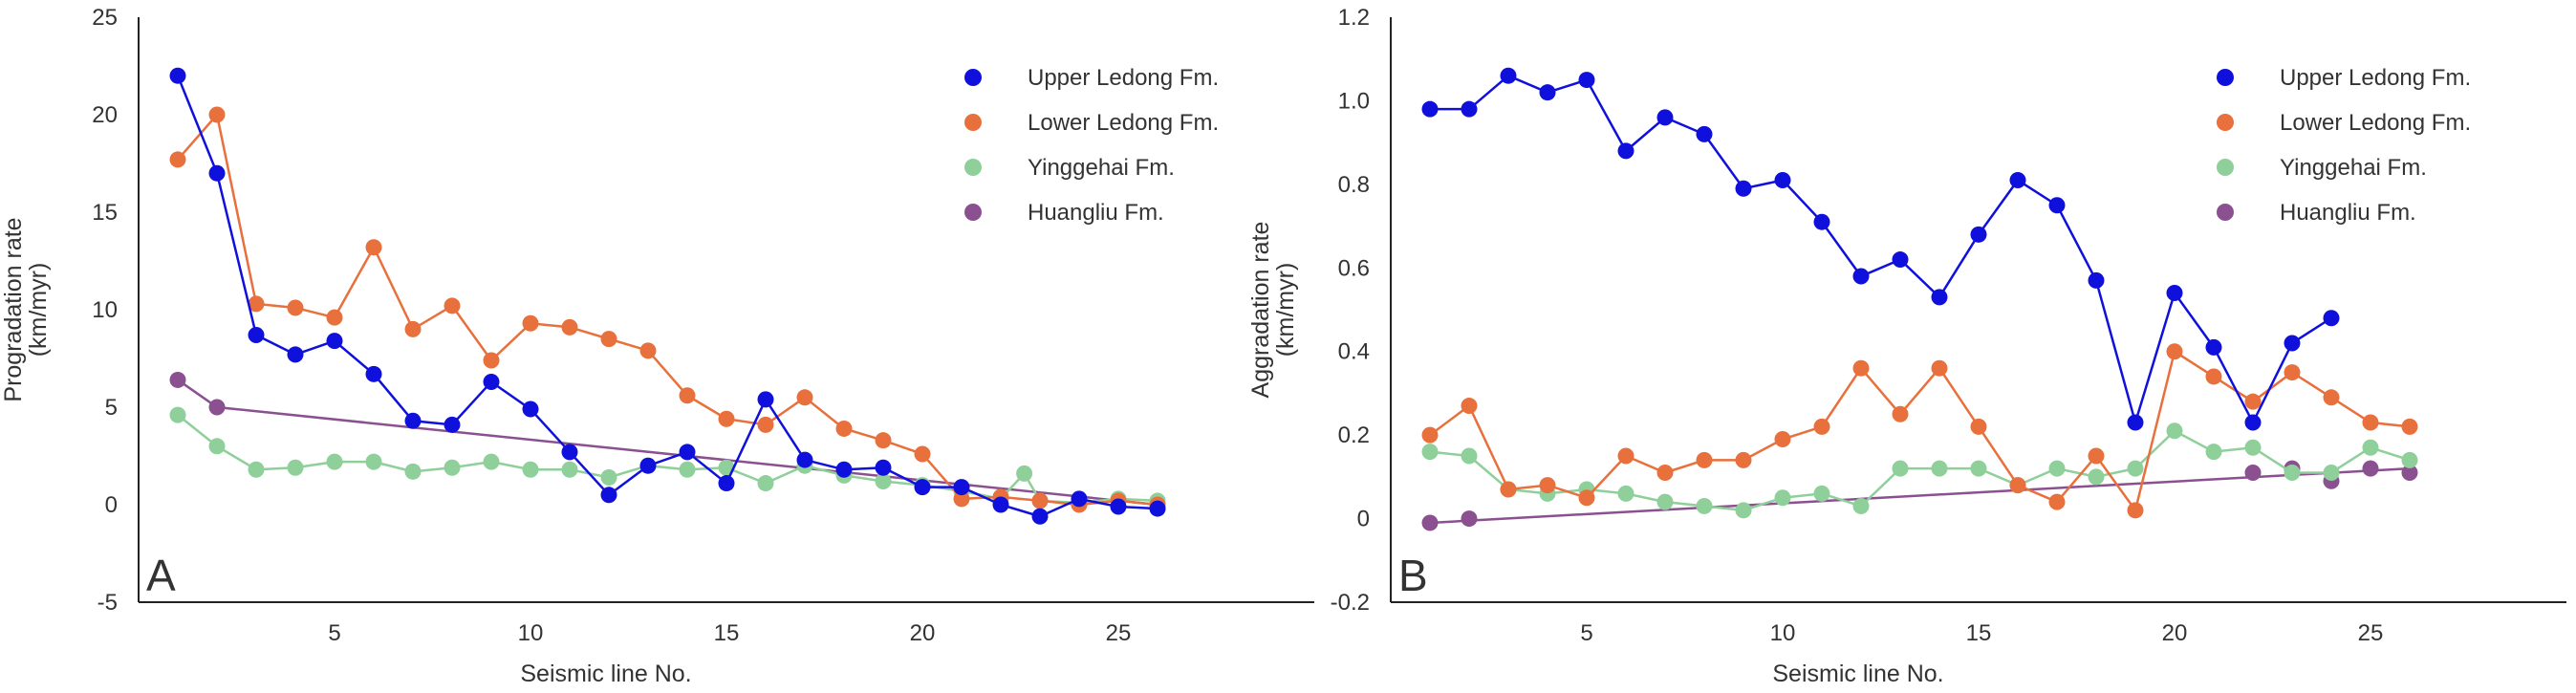 The width and height of the screenshot is (2576, 693). I want to click on y-axis-label: Progradation rate, so click(13, 309).